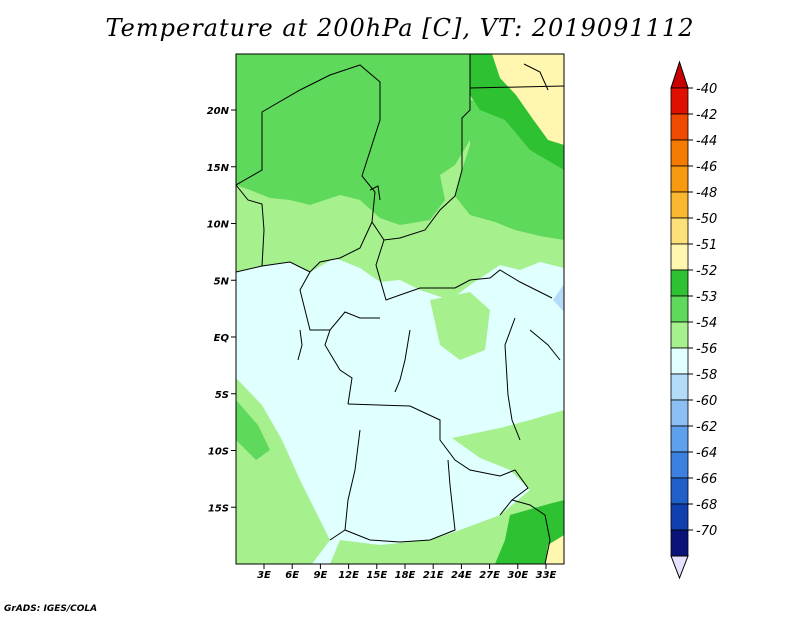  Describe the element at coordinates (706, 271) in the screenshot. I see `colorbar-label: -52` at that location.